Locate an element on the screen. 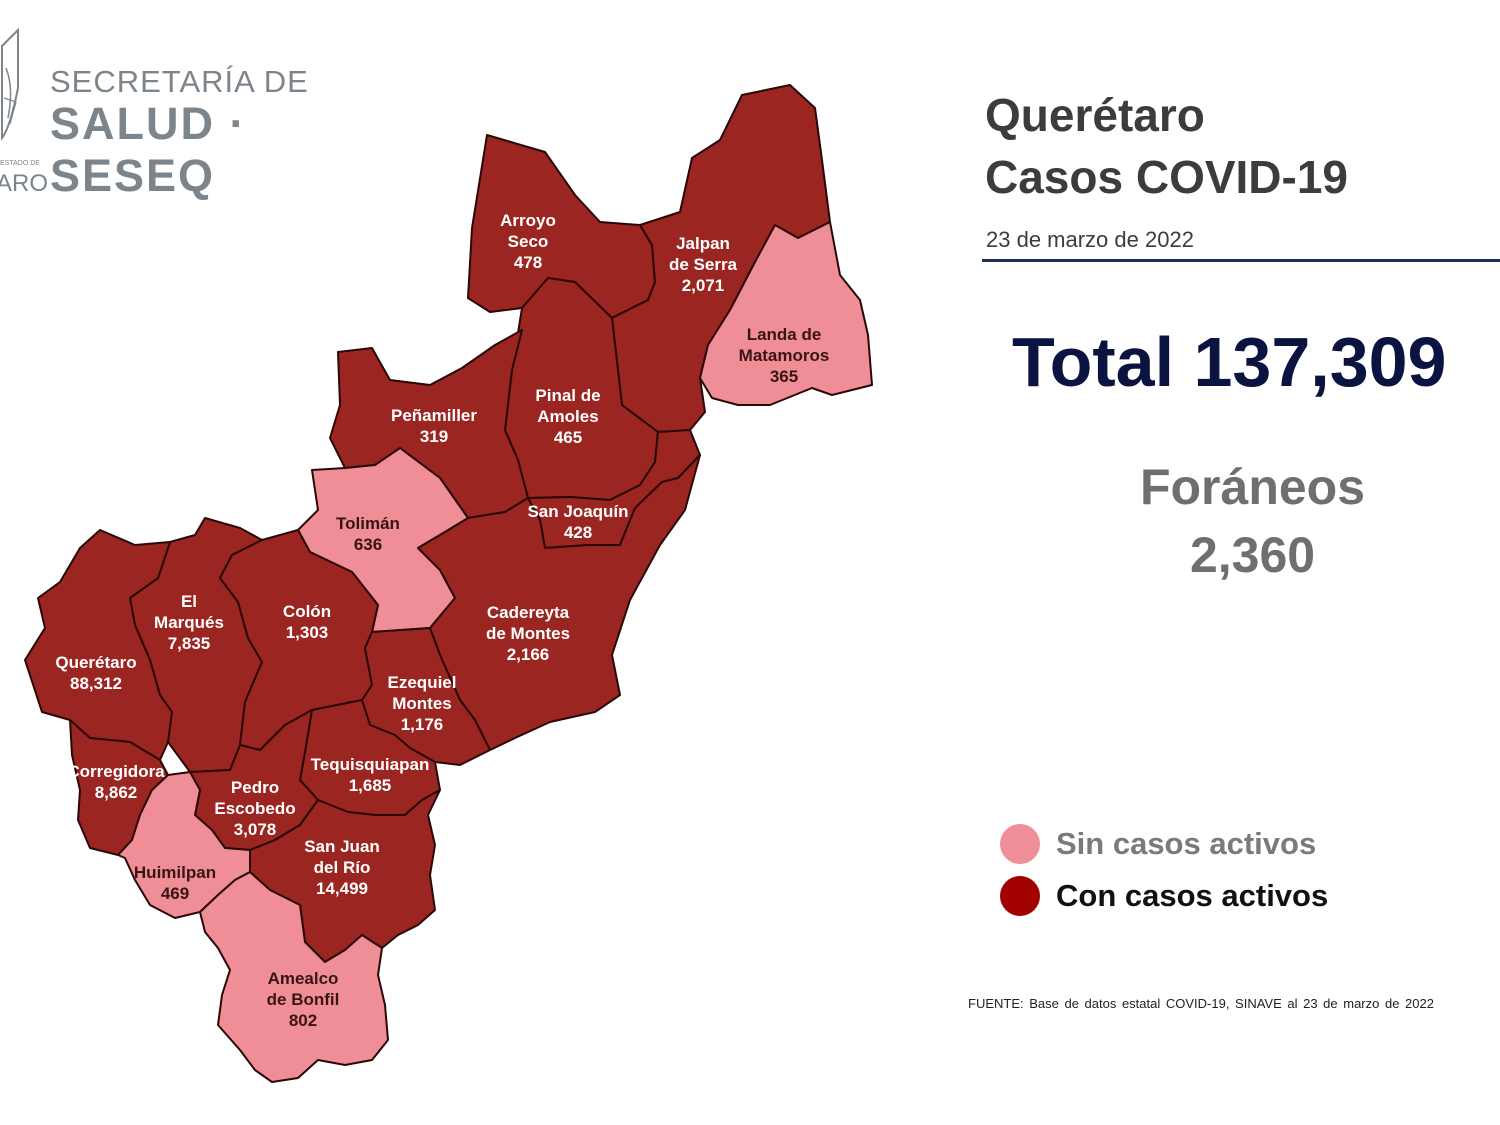 This screenshot has width=1500, height=1125. municipality-name-pedro-escobedo: Escobedo is located at coordinates (254, 808).